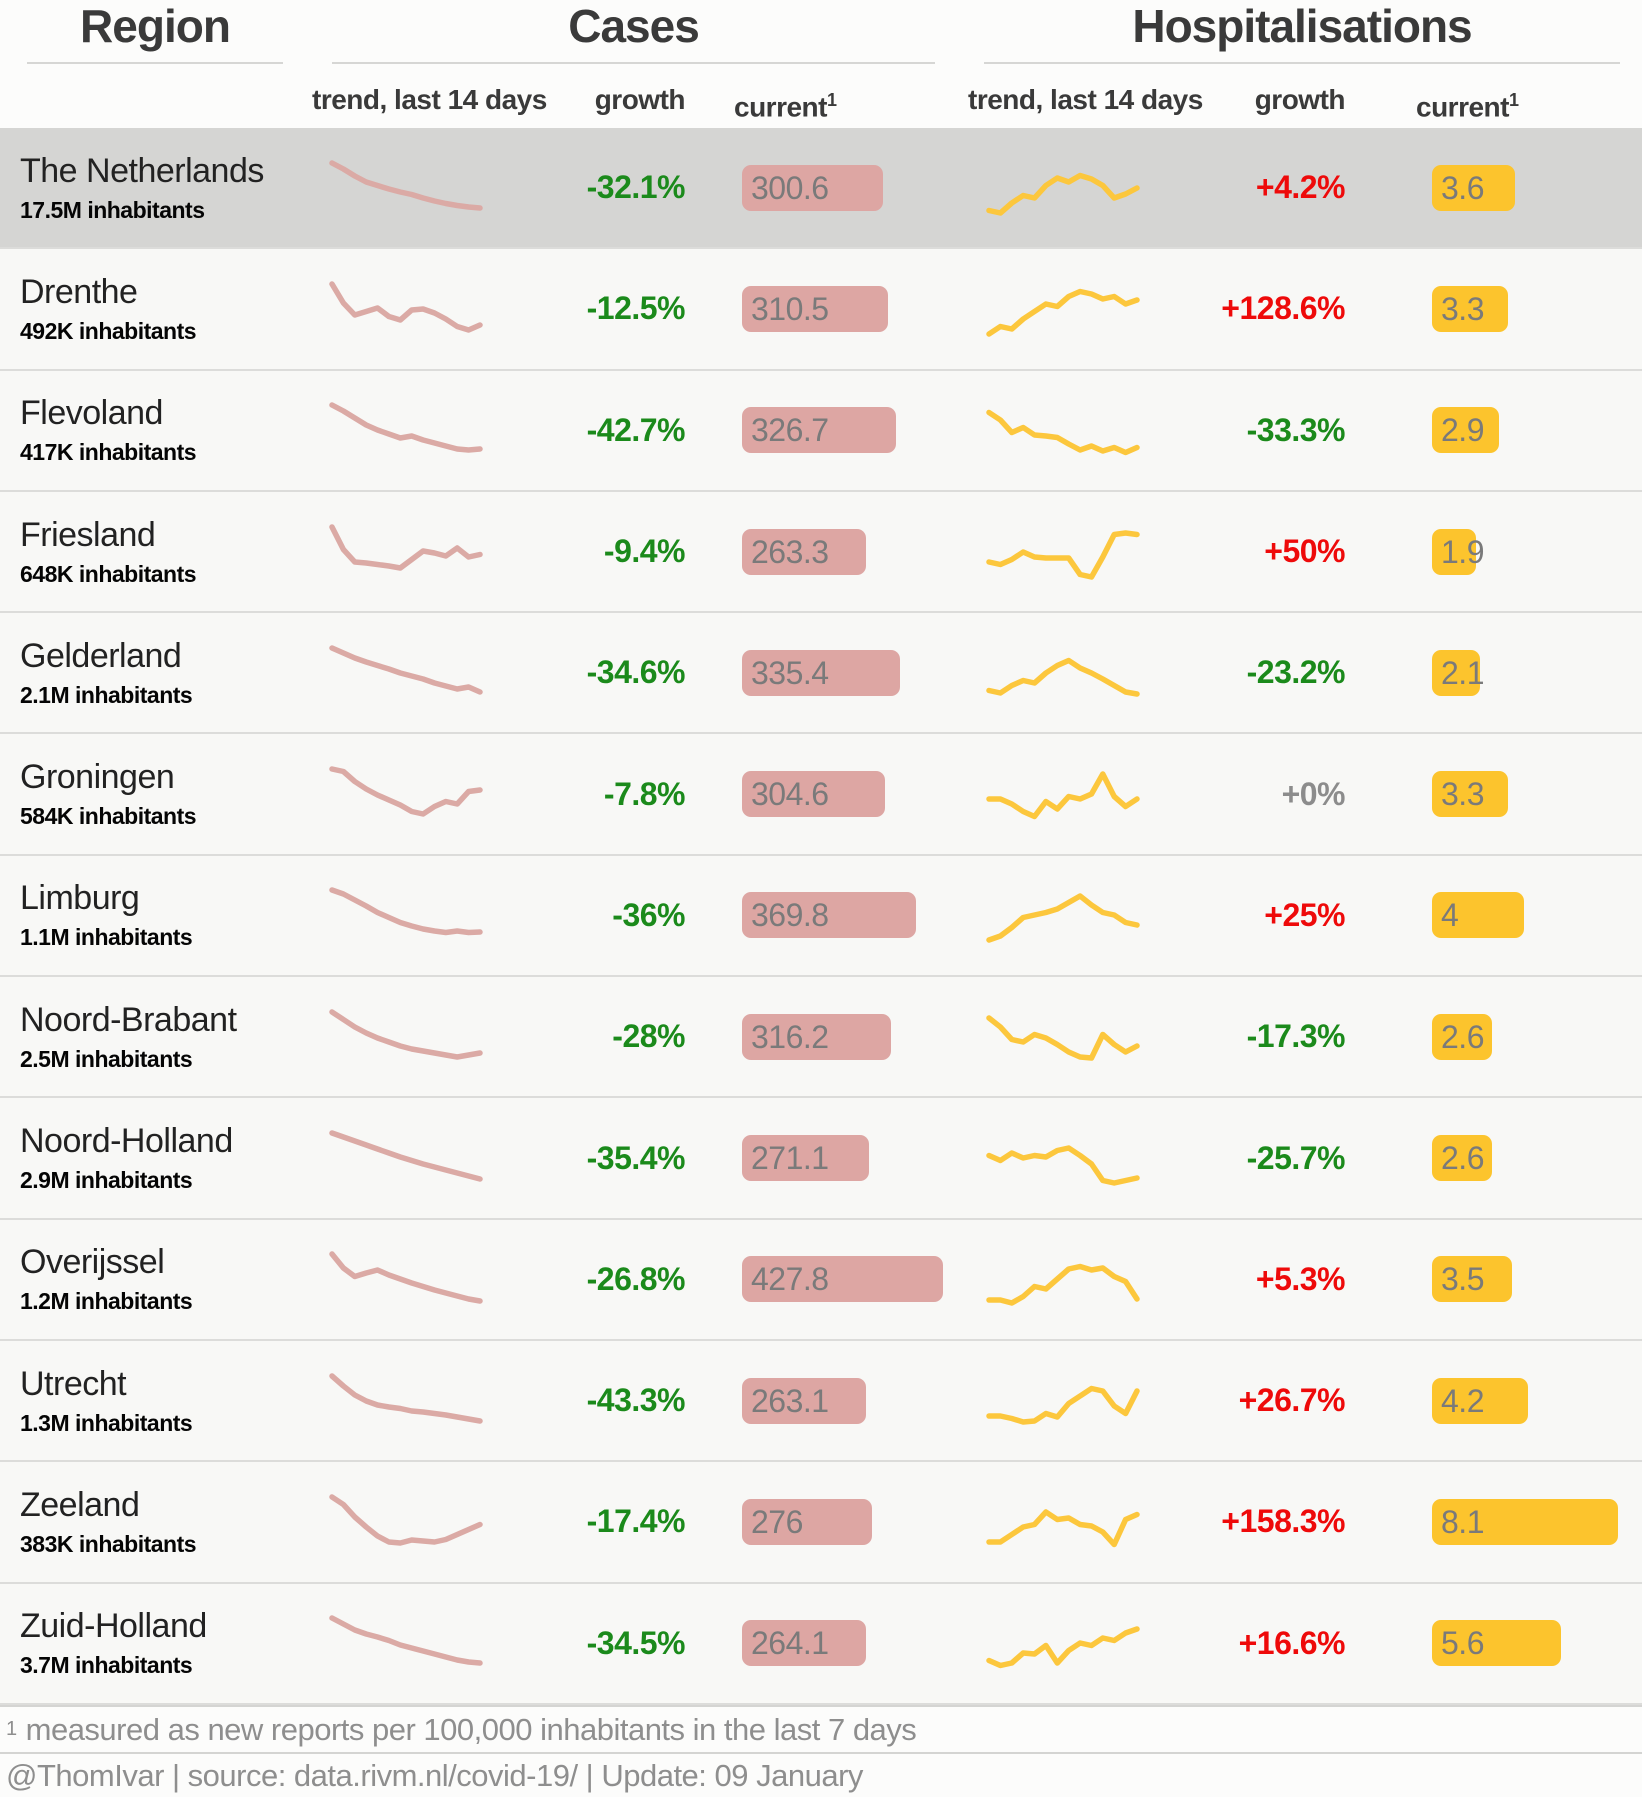 The image size is (1642, 1797). Describe the element at coordinates (108, 816) in the screenshot. I see `inhabitants-label: 584K inhabitants` at that location.